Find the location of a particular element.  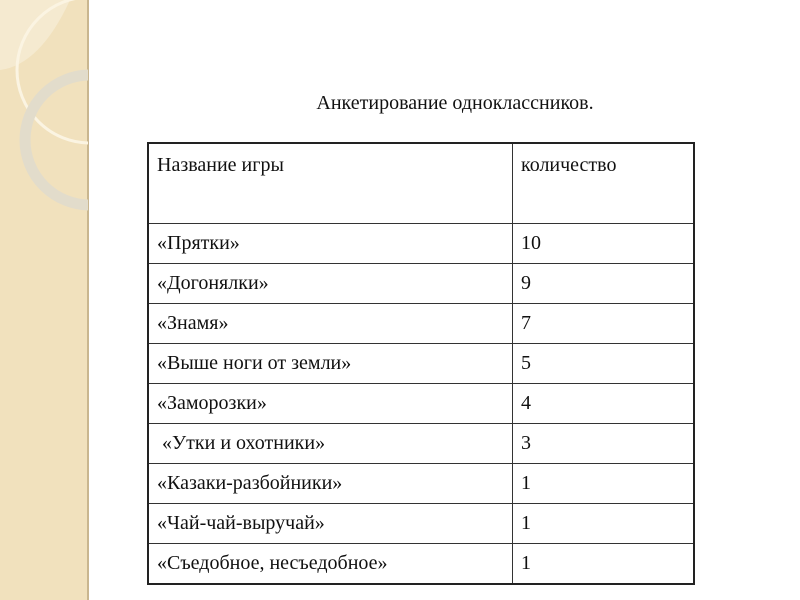

game-name-cell: «Догонялки» is located at coordinates (330, 283).